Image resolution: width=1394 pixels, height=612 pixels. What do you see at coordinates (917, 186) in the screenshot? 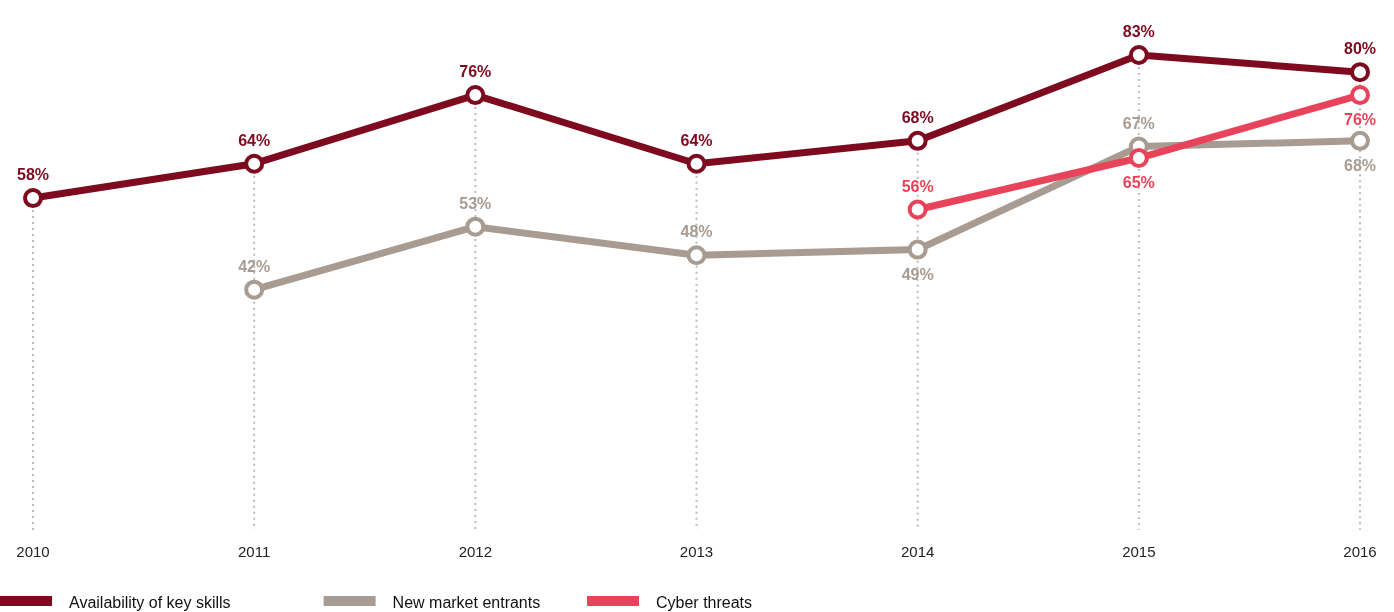
I see `data-label: 56%` at bounding box center [917, 186].